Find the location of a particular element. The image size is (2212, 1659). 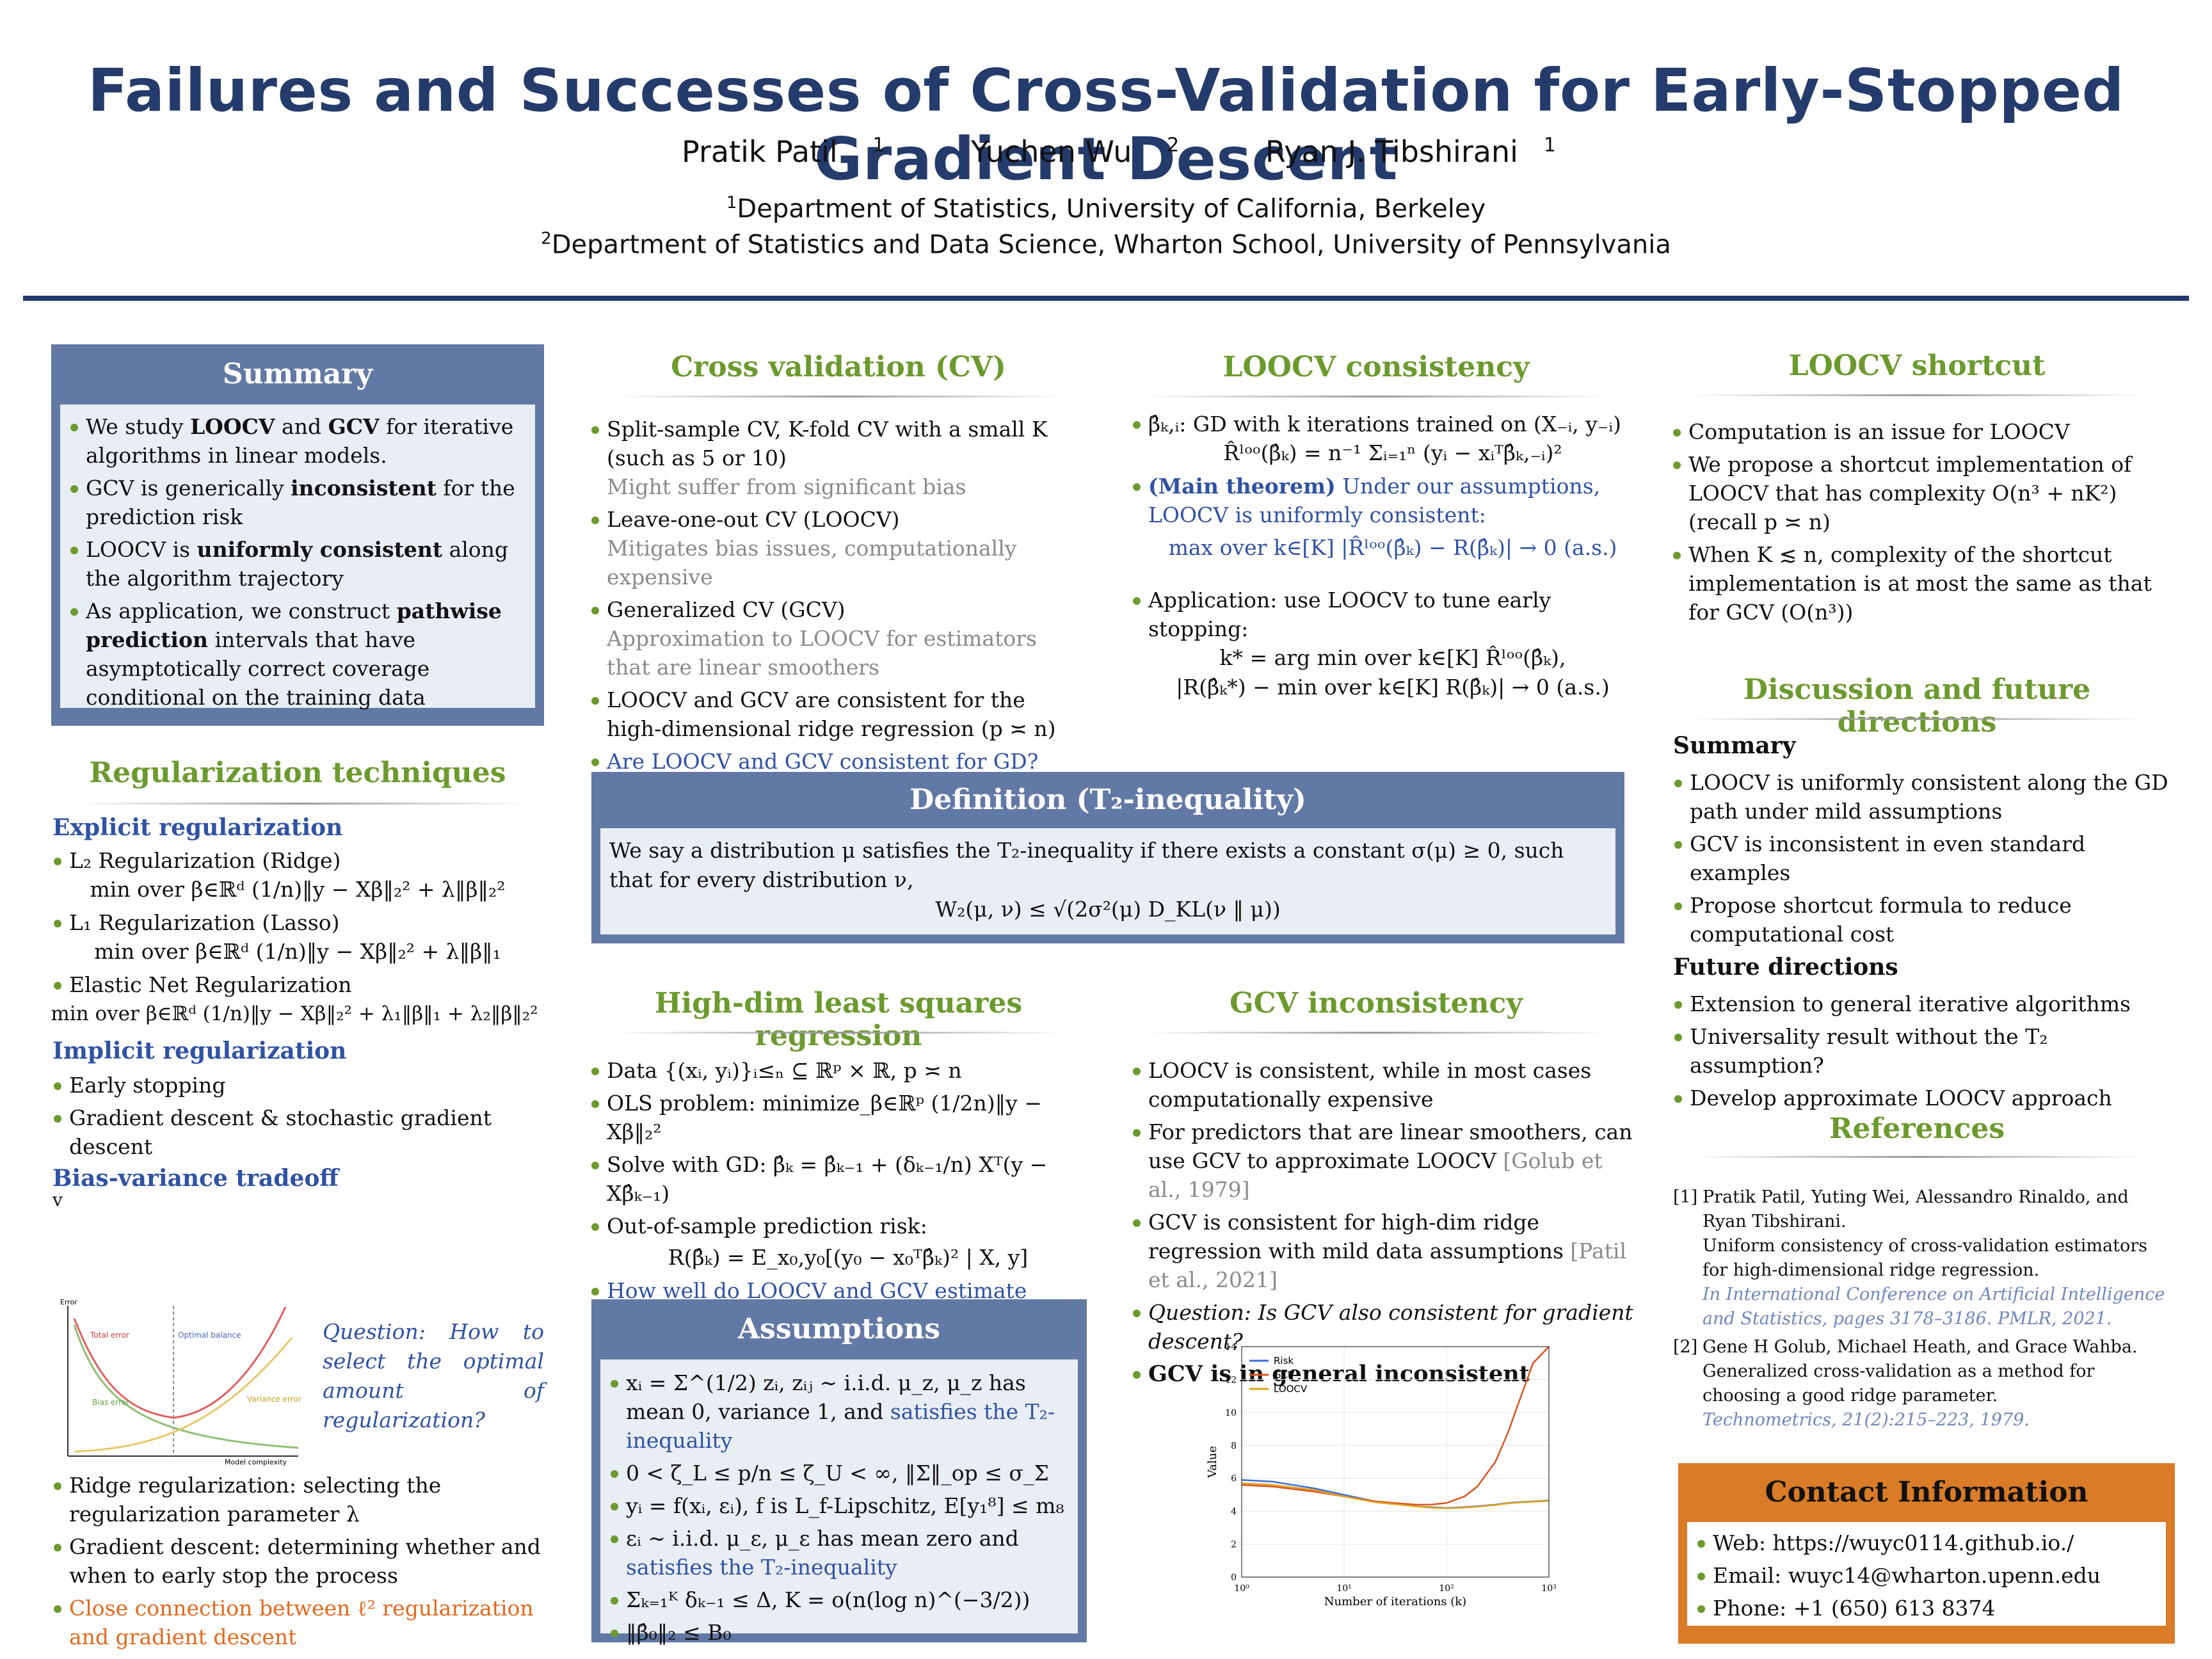

y-tick-label: 10 is located at coordinates (1231, 1413).